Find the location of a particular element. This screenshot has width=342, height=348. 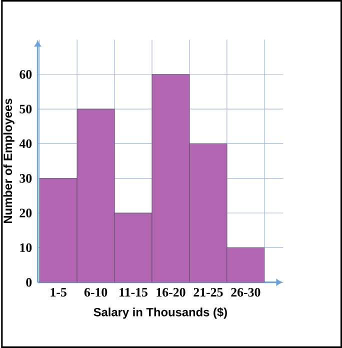

x-tick-label: 11-15 is located at coordinates (134, 292).